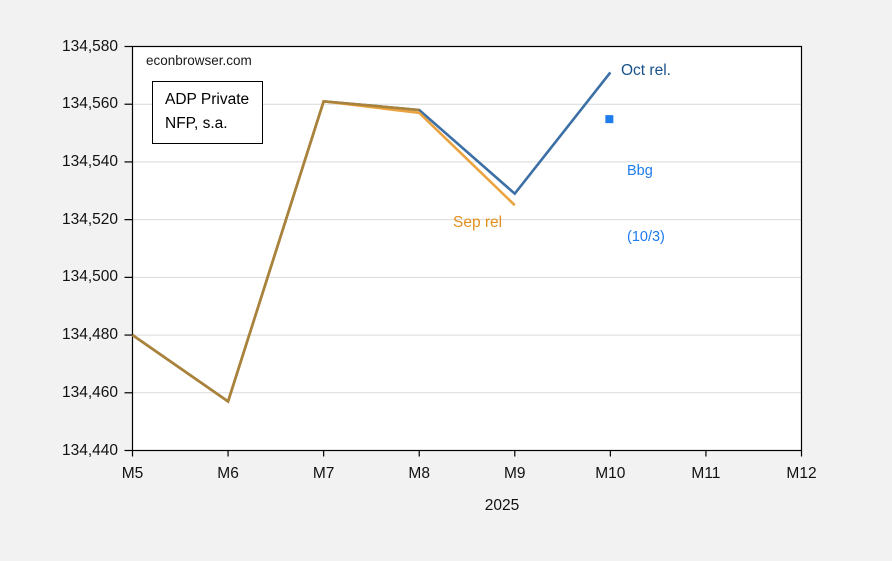 This screenshot has width=892, height=561. What do you see at coordinates (89, 104) in the screenshot?
I see `y-tick-label: 134,560` at bounding box center [89, 104].